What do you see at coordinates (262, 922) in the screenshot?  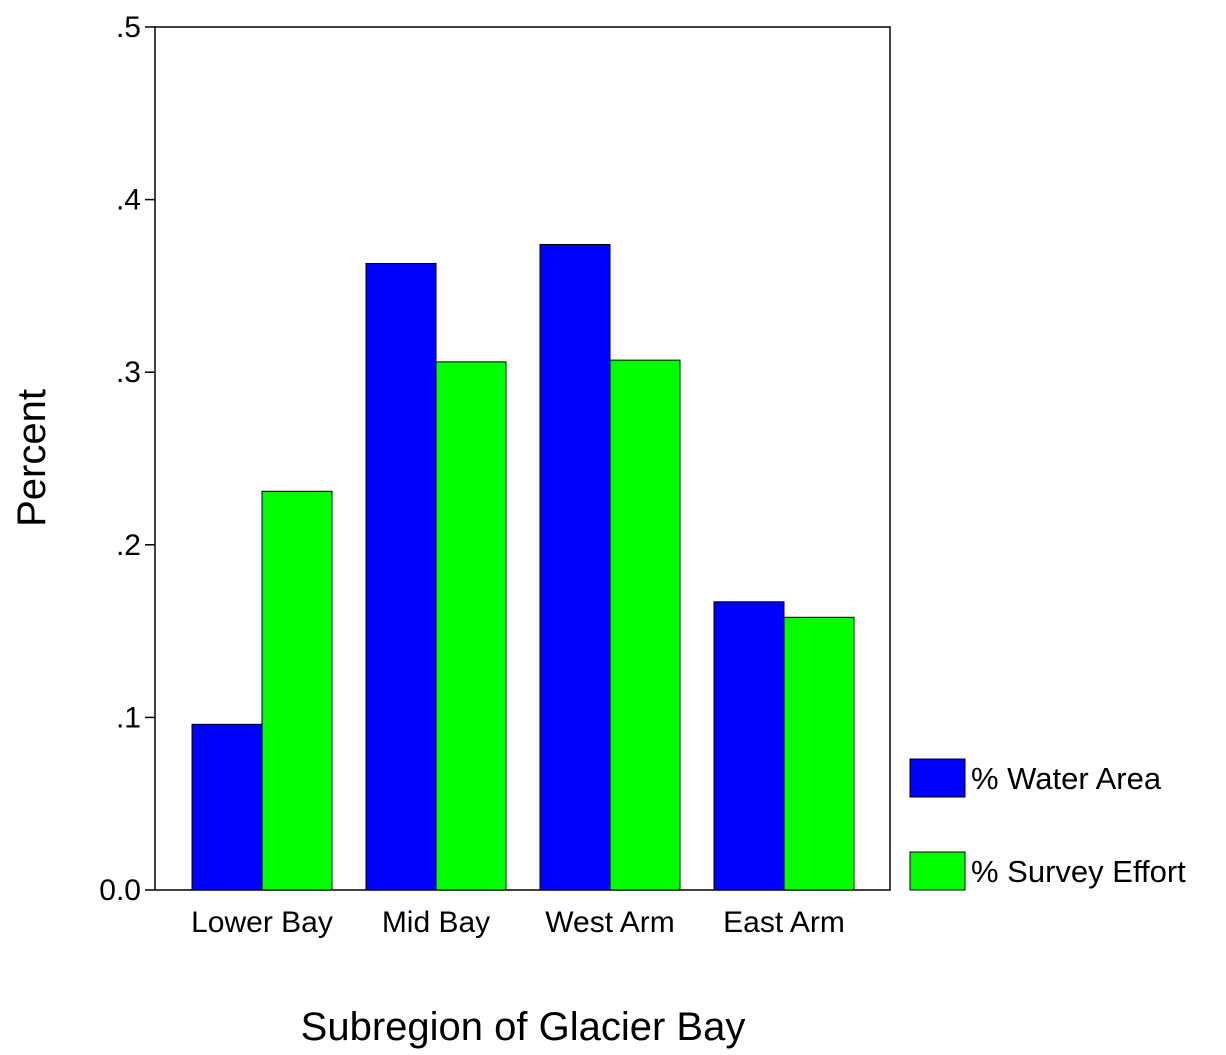 I see `x-tick-label: Lower Bay` at bounding box center [262, 922].